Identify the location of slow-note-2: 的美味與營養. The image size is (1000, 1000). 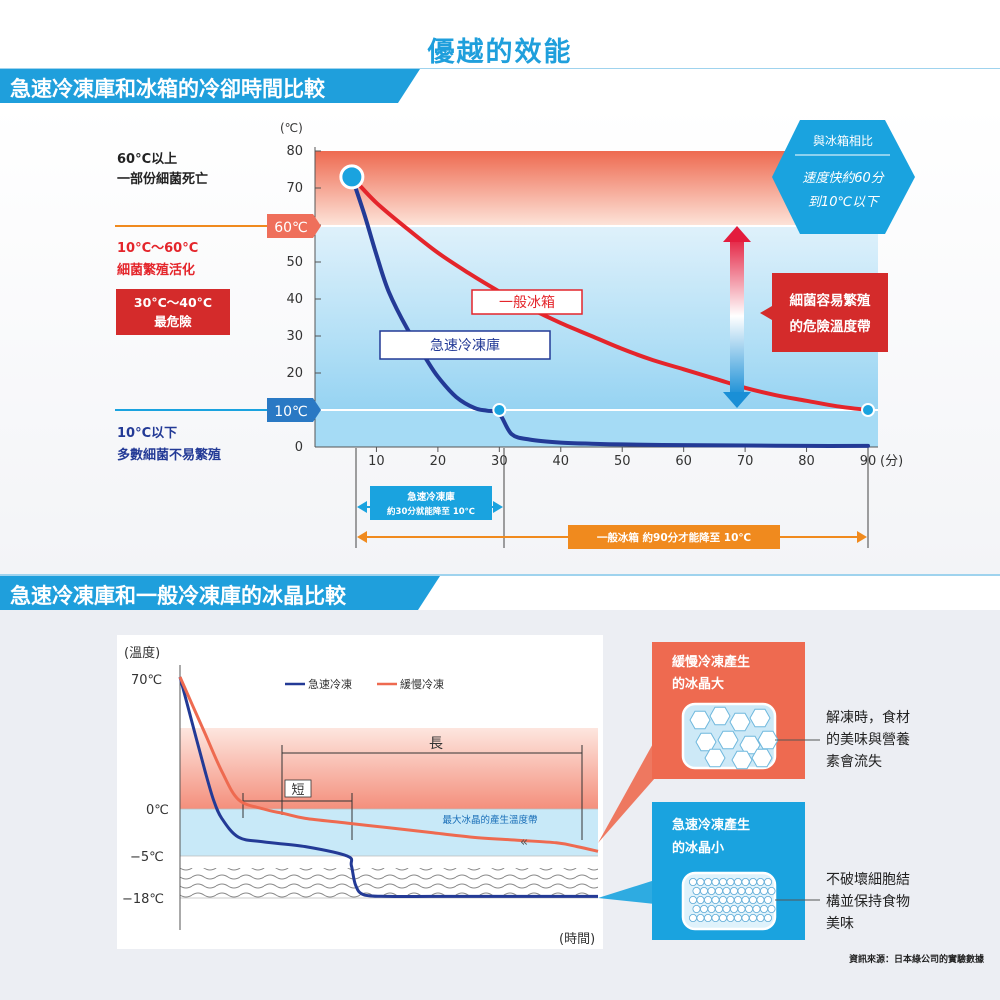
(868, 739).